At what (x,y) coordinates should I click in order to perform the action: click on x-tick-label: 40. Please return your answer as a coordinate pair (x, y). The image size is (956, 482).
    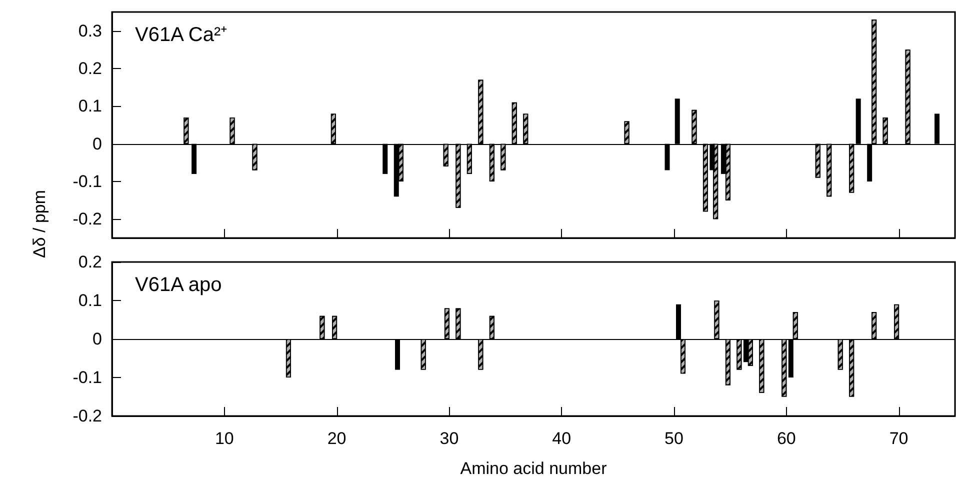
    Looking at the image, I should click on (562, 438).